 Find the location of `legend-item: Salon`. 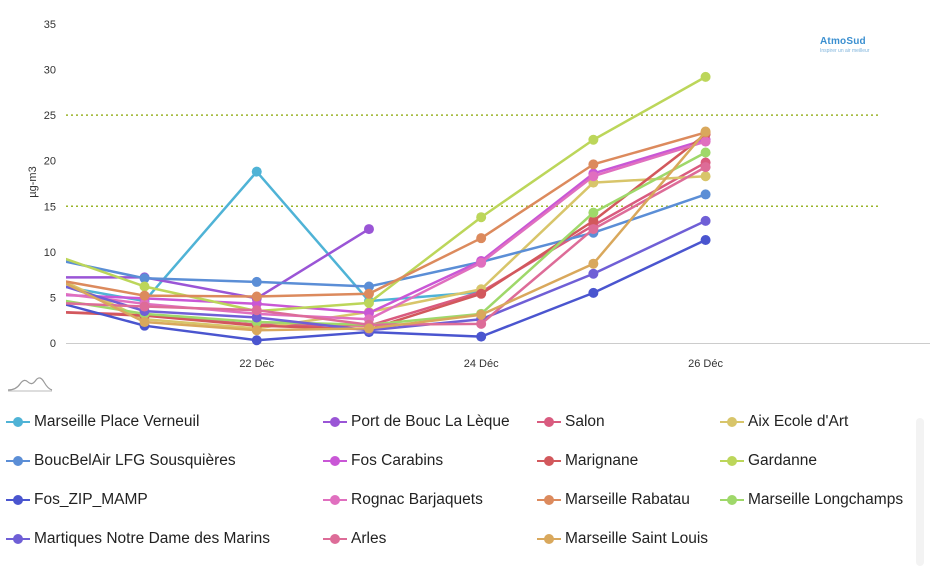

legend-item: Salon is located at coordinates (571, 422).